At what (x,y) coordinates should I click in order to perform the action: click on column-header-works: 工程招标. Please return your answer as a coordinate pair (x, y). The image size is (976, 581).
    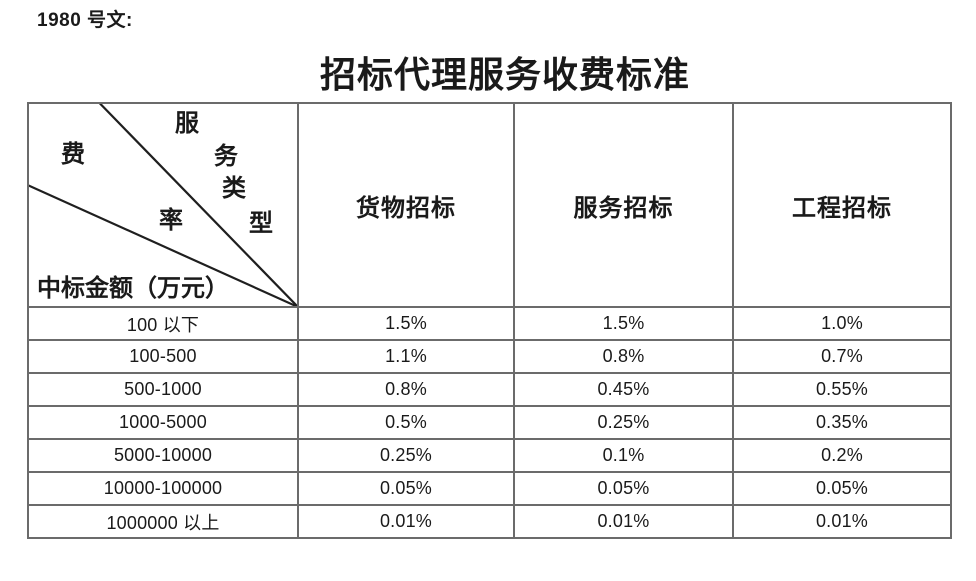
    Looking at the image, I should click on (842, 205).